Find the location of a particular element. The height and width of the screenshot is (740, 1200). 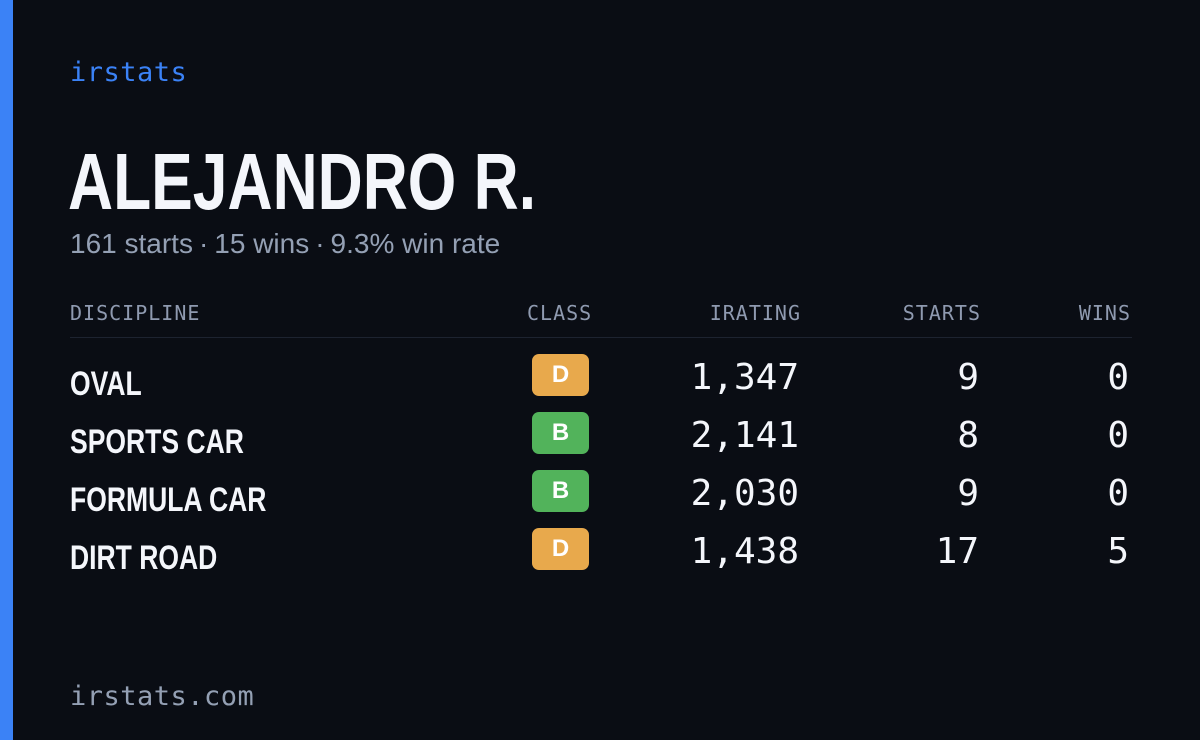

discipline-name: SPORTS CAR is located at coordinates (157, 442).